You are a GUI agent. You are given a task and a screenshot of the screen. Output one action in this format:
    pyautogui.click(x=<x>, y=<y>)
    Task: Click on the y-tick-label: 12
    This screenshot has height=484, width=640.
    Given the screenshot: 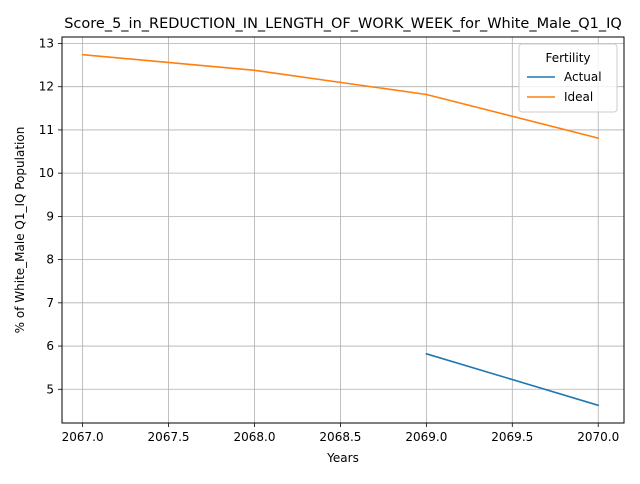 What is the action you would take?
    pyautogui.click(x=46, y=87)
    